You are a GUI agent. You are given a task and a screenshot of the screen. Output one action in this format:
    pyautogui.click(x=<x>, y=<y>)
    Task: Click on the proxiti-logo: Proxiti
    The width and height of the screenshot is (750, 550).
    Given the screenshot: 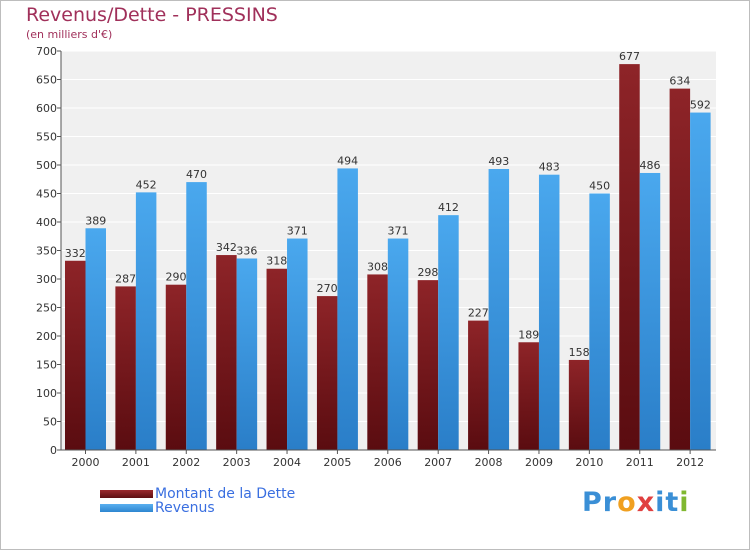 What is the action you would take?
    pyautogui.click(x=636, y=502)
    